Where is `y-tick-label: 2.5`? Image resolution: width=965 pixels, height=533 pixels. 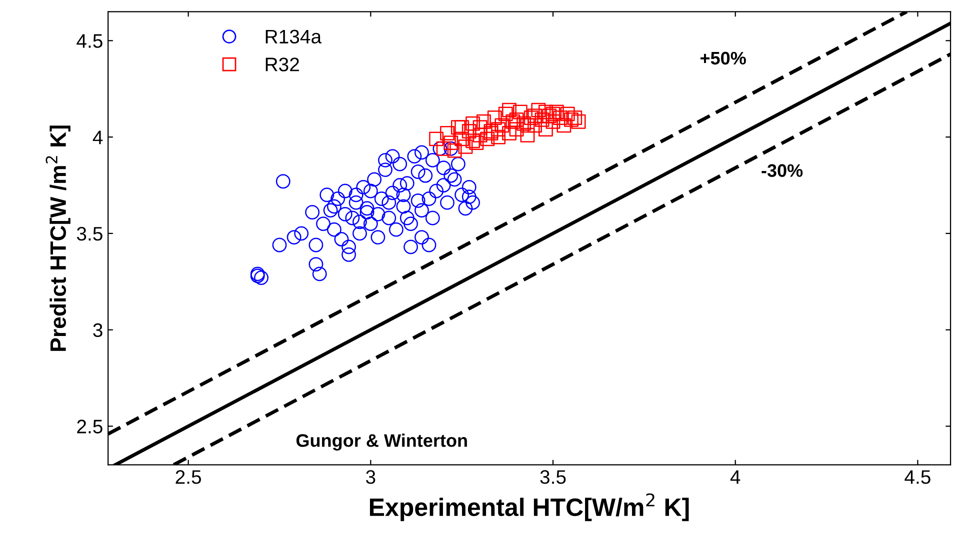 y-tick-label: 2.5 is located at coordinates (89, 427).